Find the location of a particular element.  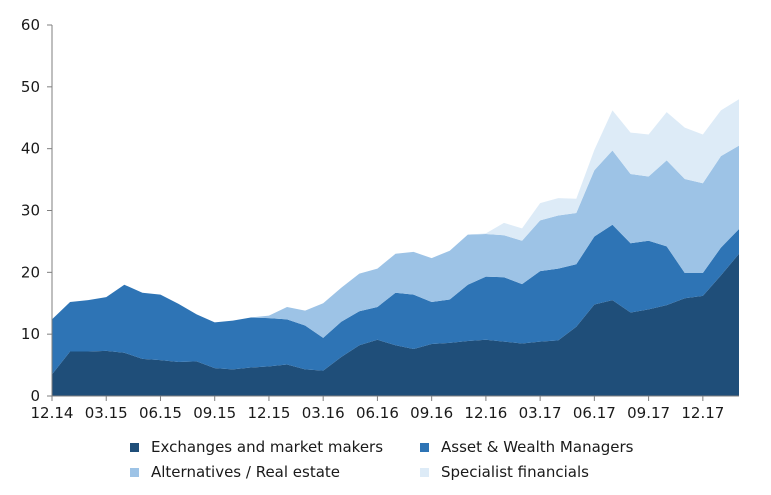

y-tick-label: 40 is located at coordinates (30, 149).